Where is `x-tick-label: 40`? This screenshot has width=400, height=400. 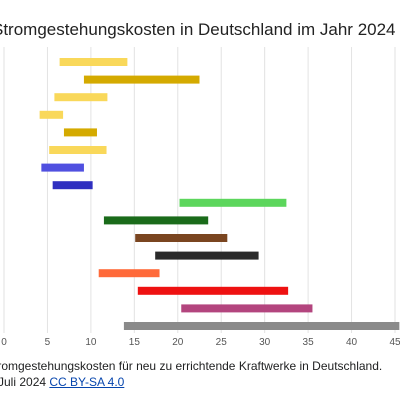
x-tick-label: 40 is located at coordinates (352, 342).